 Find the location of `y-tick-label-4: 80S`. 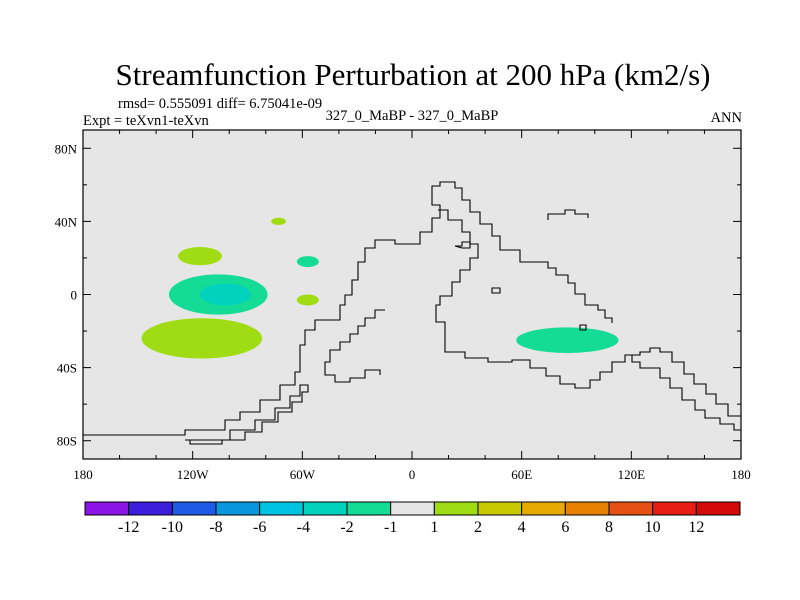

y-tick-label-4: 80S is located at coordinates (67, 441).